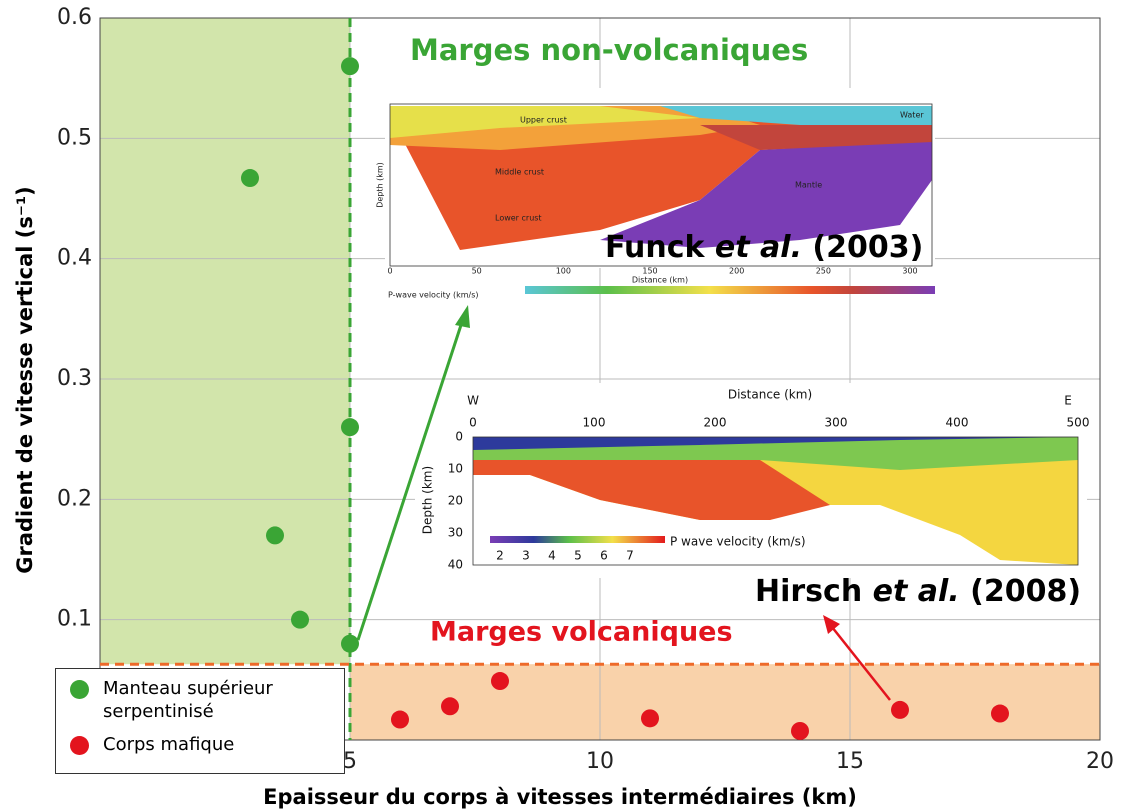  Describe the element at coordinates (74, 619) in the screenshot. I see `y-tick-label: 0.1` at that location.